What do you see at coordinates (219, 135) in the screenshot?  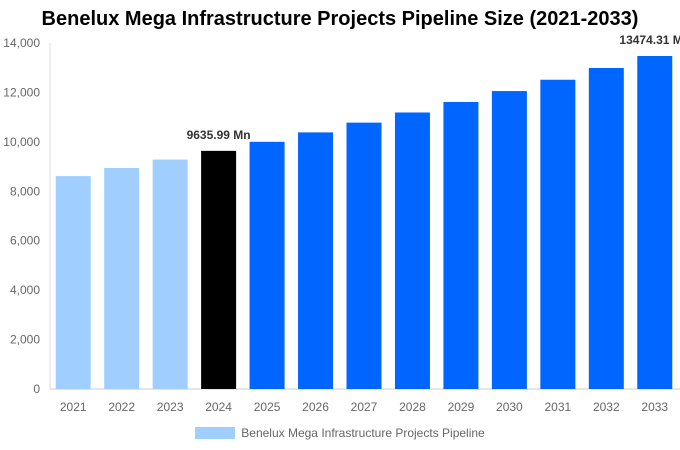 I see `data-label-2024: 9635.99 Mn` at bounding box center [219, 135].